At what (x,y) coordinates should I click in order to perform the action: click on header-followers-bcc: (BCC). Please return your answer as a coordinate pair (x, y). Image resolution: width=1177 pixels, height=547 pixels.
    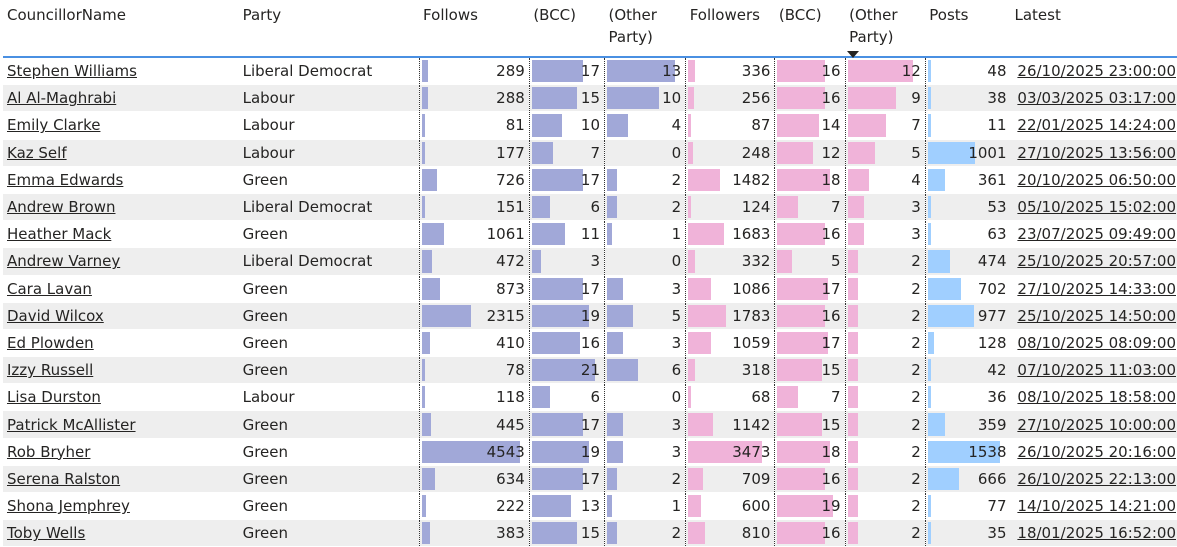
    Looking at the image, I should click on (810, 28).